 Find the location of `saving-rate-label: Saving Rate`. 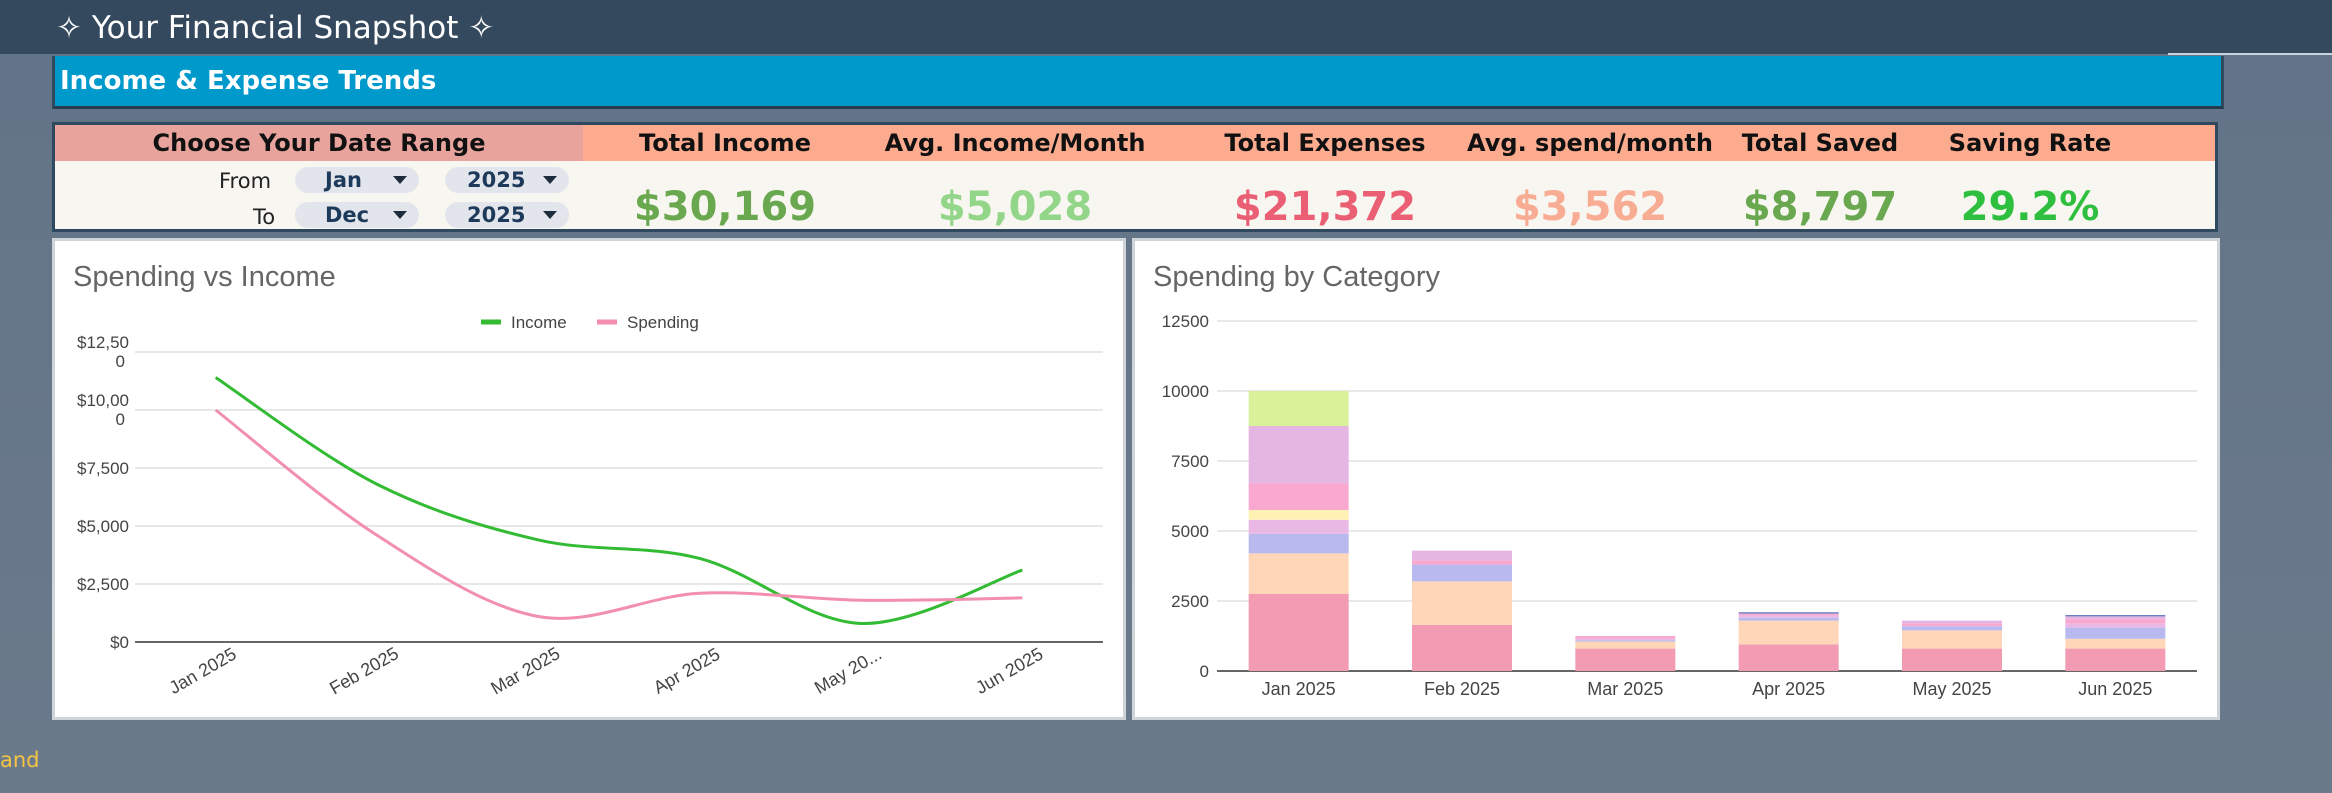

saving-rate-label: Saving Rate is located at coordinates (2030, 143).